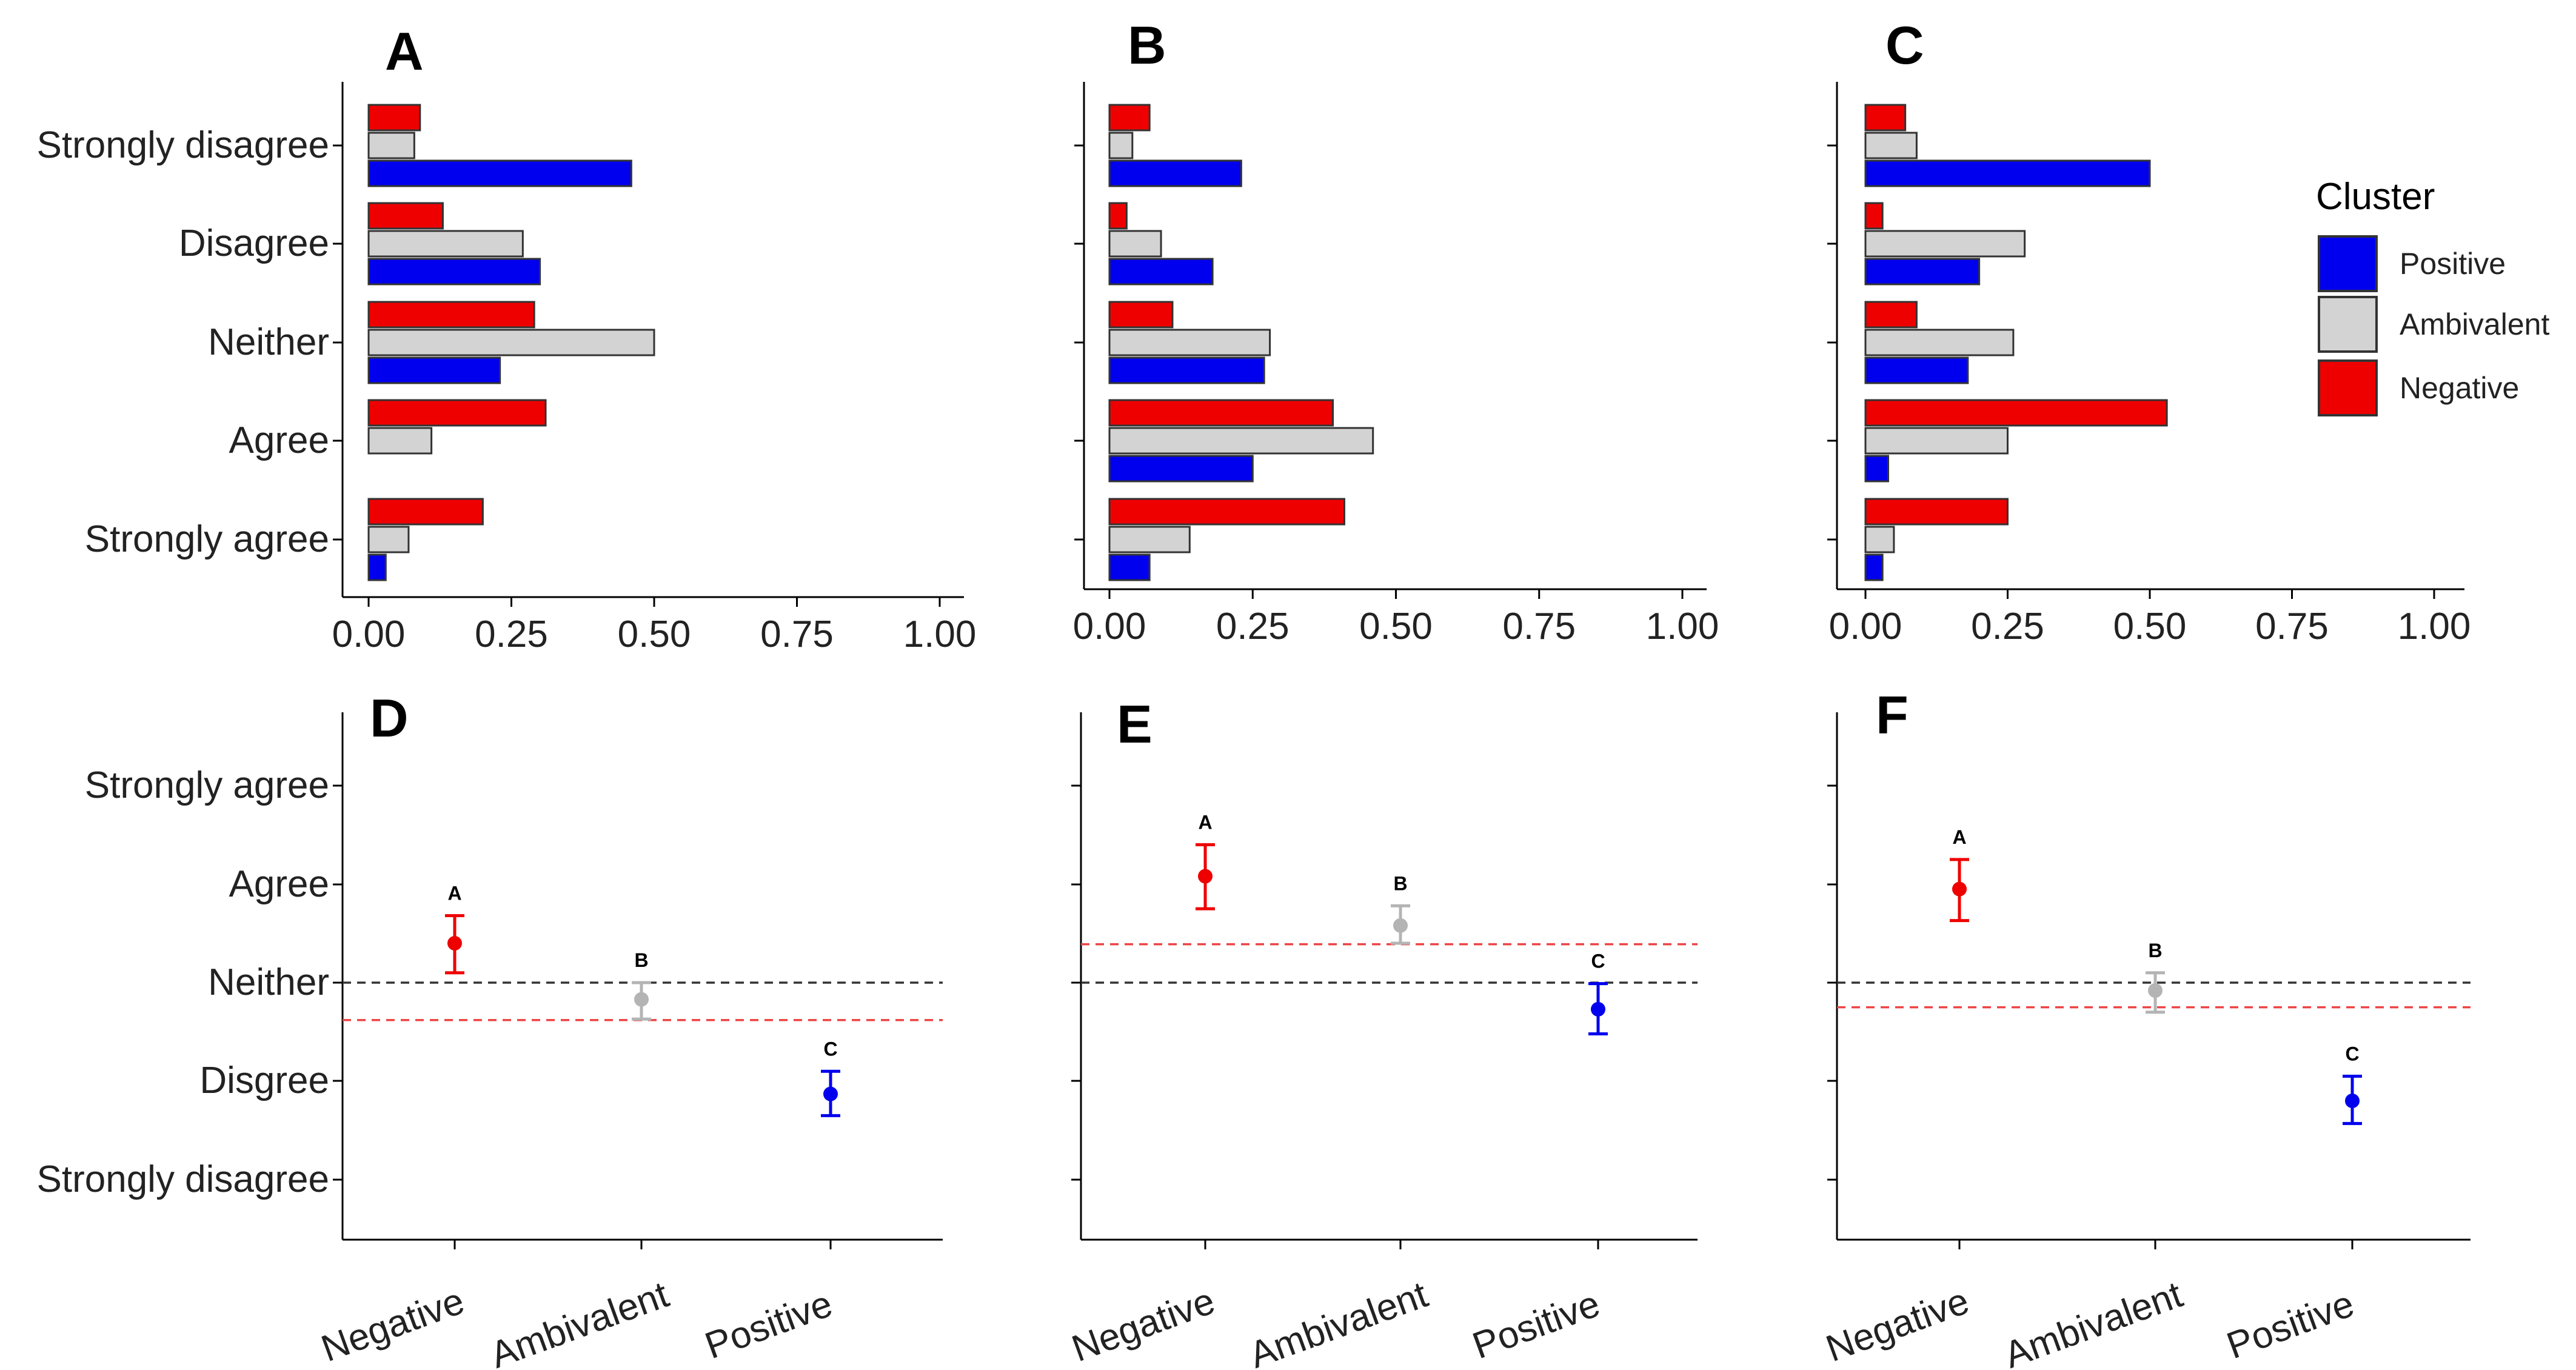 This screenshot has width=2576, height=1370. What do you see at coordinates (2459, 388) in the screenshot?
I see `legend-label-negative: Negative` at bounding box center [2459, 388].